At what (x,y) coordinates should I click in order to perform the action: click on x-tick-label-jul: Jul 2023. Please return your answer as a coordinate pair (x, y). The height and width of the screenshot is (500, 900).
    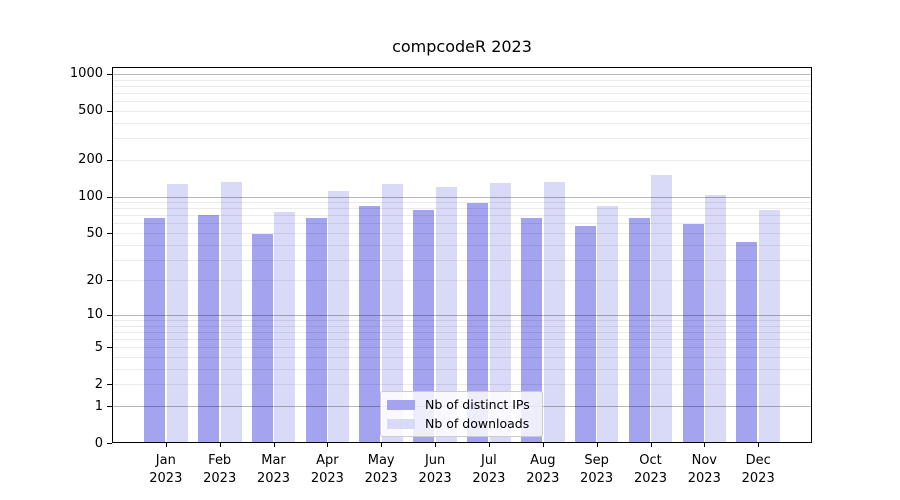
    Looking at the image, I should click on (489, 469).